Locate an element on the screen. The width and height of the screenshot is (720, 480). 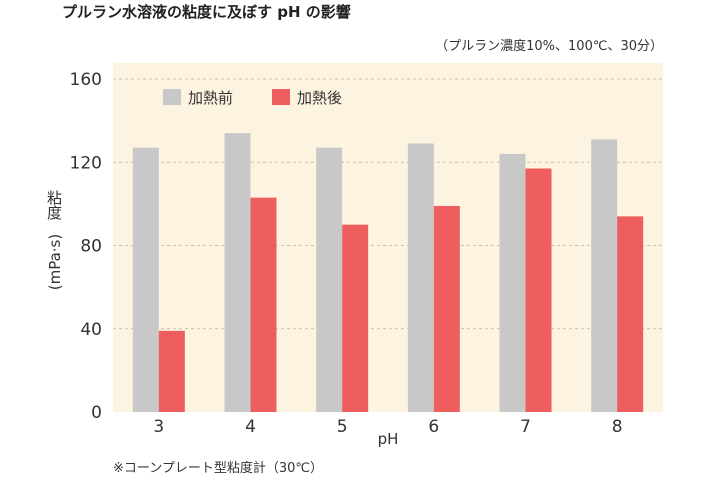
y-tick-label: 80 is located at coordinates (91, 247).